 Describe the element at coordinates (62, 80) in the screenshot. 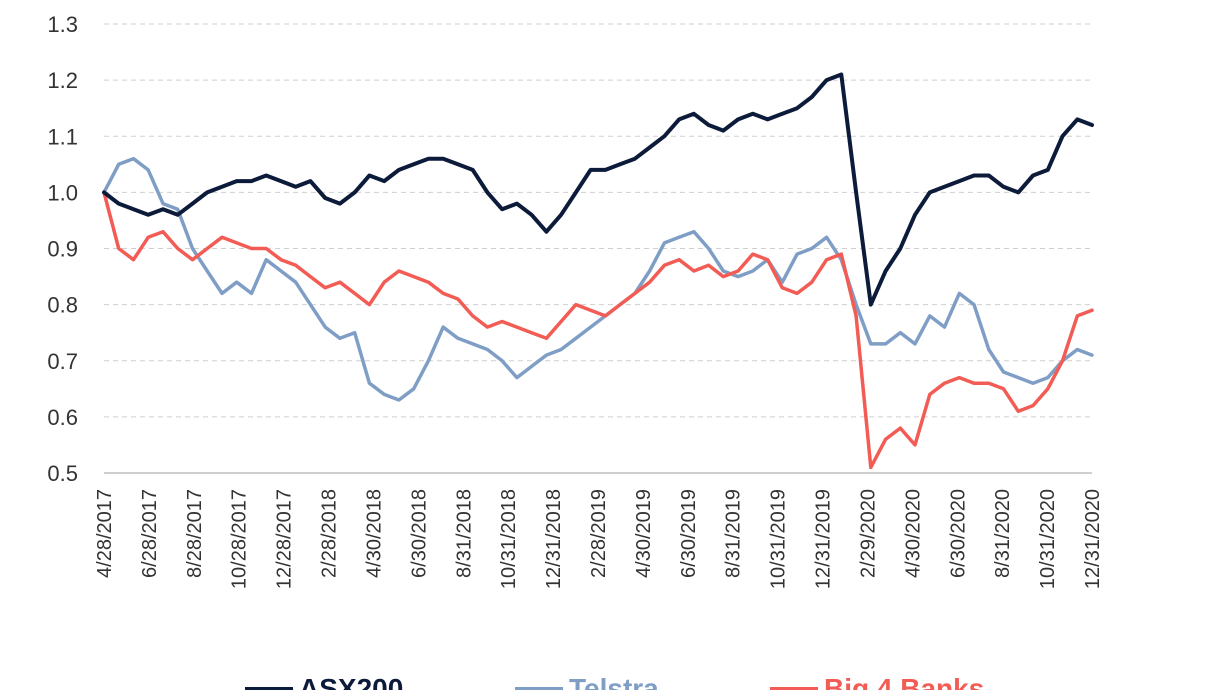

I see `y-tick-label: 1.2` at that location.